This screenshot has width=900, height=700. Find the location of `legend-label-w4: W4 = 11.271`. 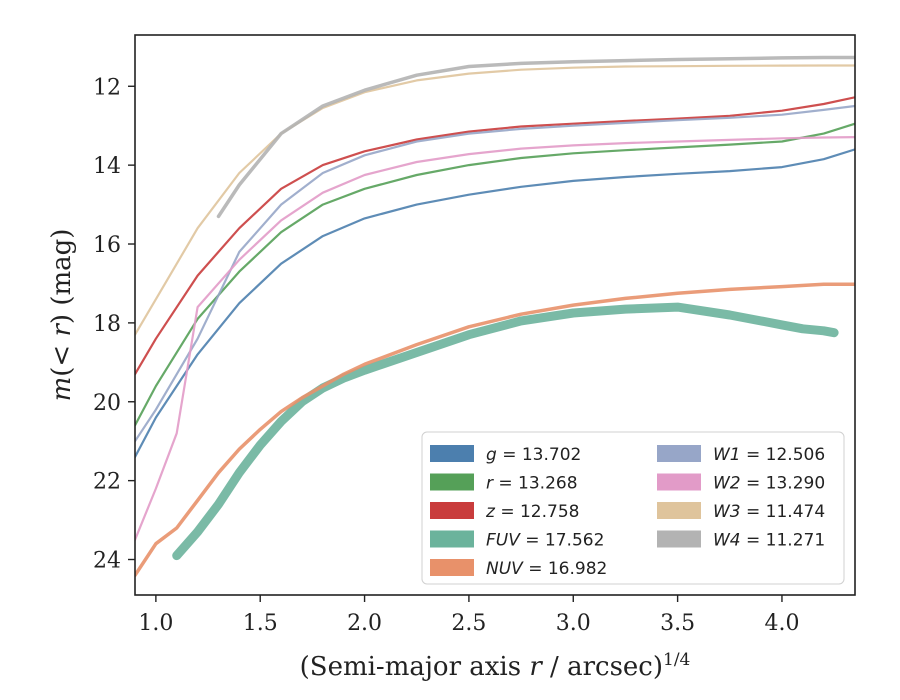

legend-label-w4: W4 = 11.271 is located at coordinates (769, 541).